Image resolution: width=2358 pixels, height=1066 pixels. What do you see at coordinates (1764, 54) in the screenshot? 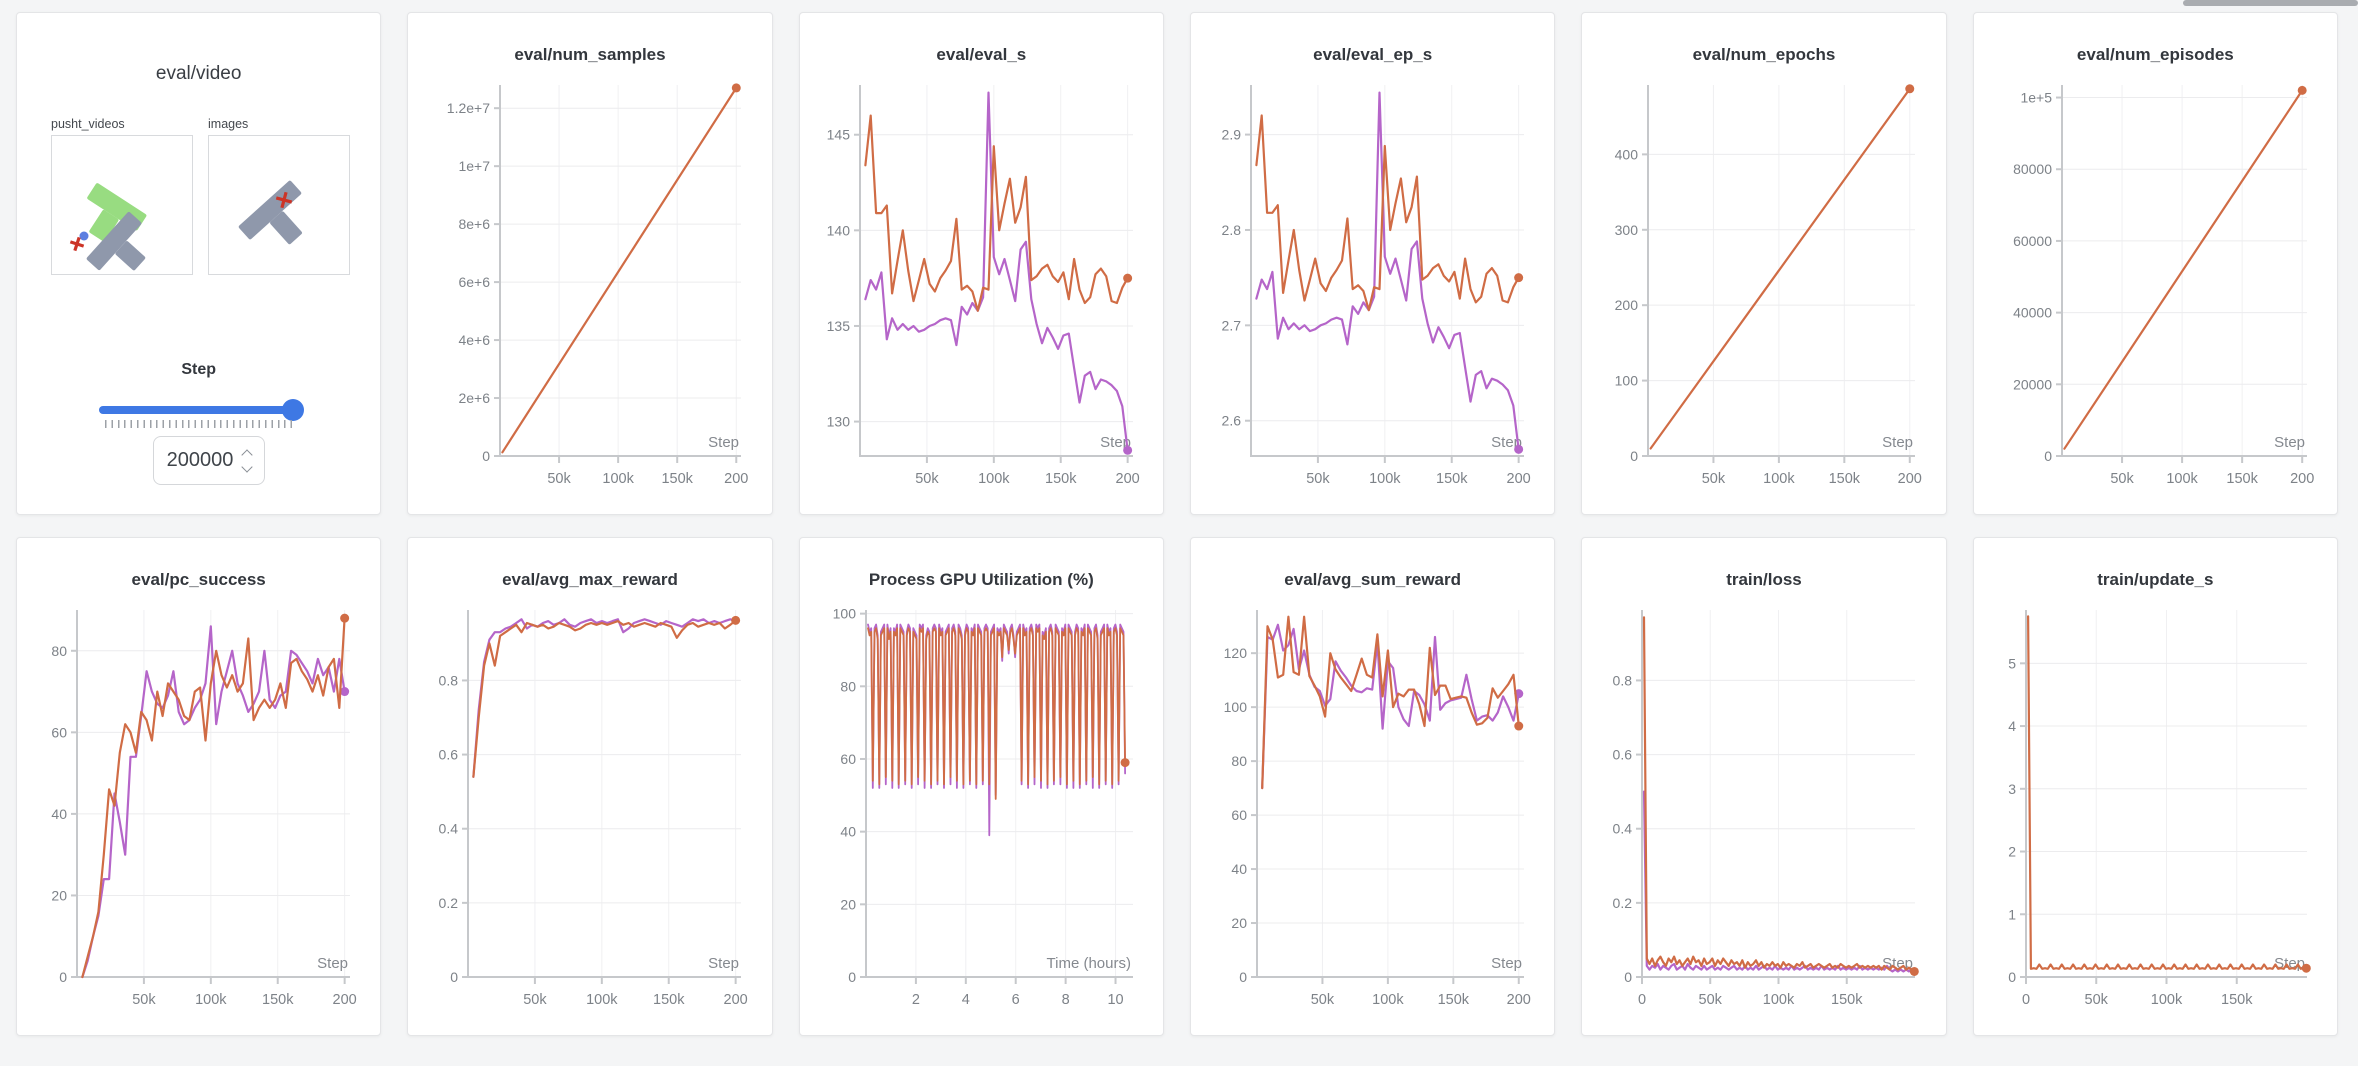
I see `panel-title: eval/num_epochs` at bounding box center [1764, 54].